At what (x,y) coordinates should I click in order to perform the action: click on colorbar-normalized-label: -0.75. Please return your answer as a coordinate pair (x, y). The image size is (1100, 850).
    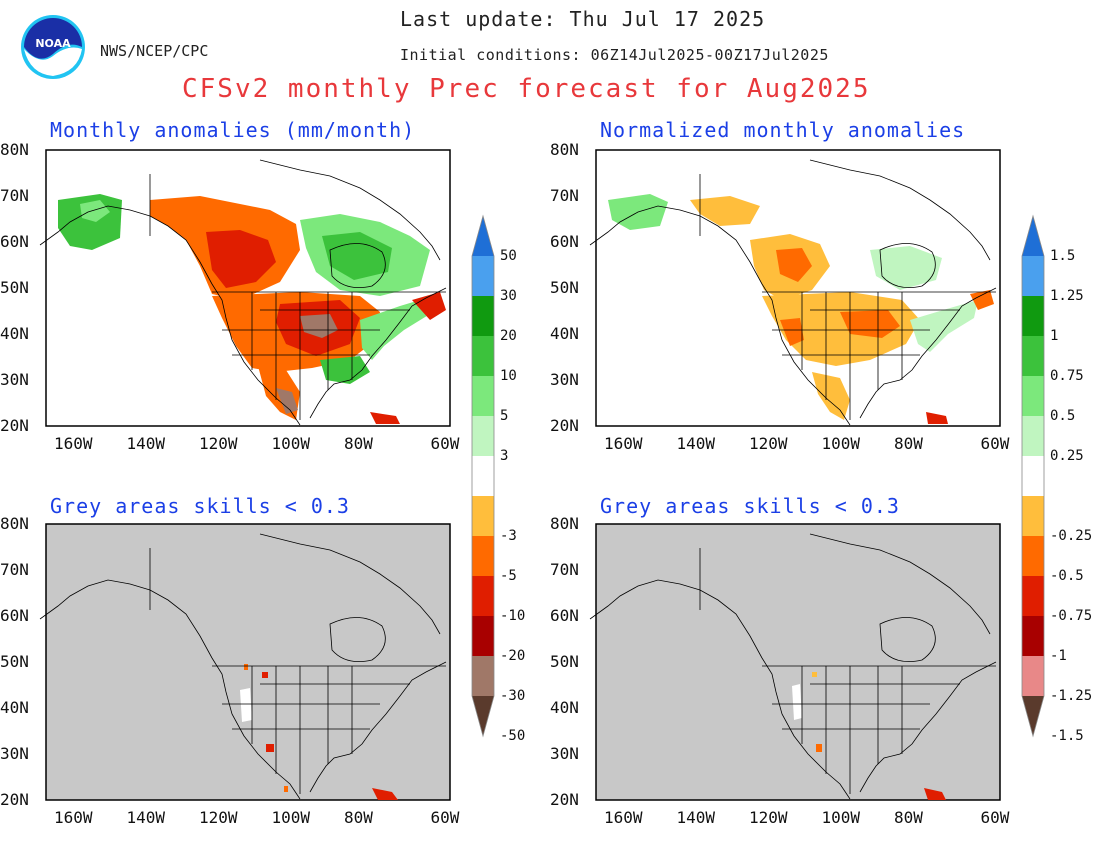
    Looking at the image, I should click on (1071, 616).